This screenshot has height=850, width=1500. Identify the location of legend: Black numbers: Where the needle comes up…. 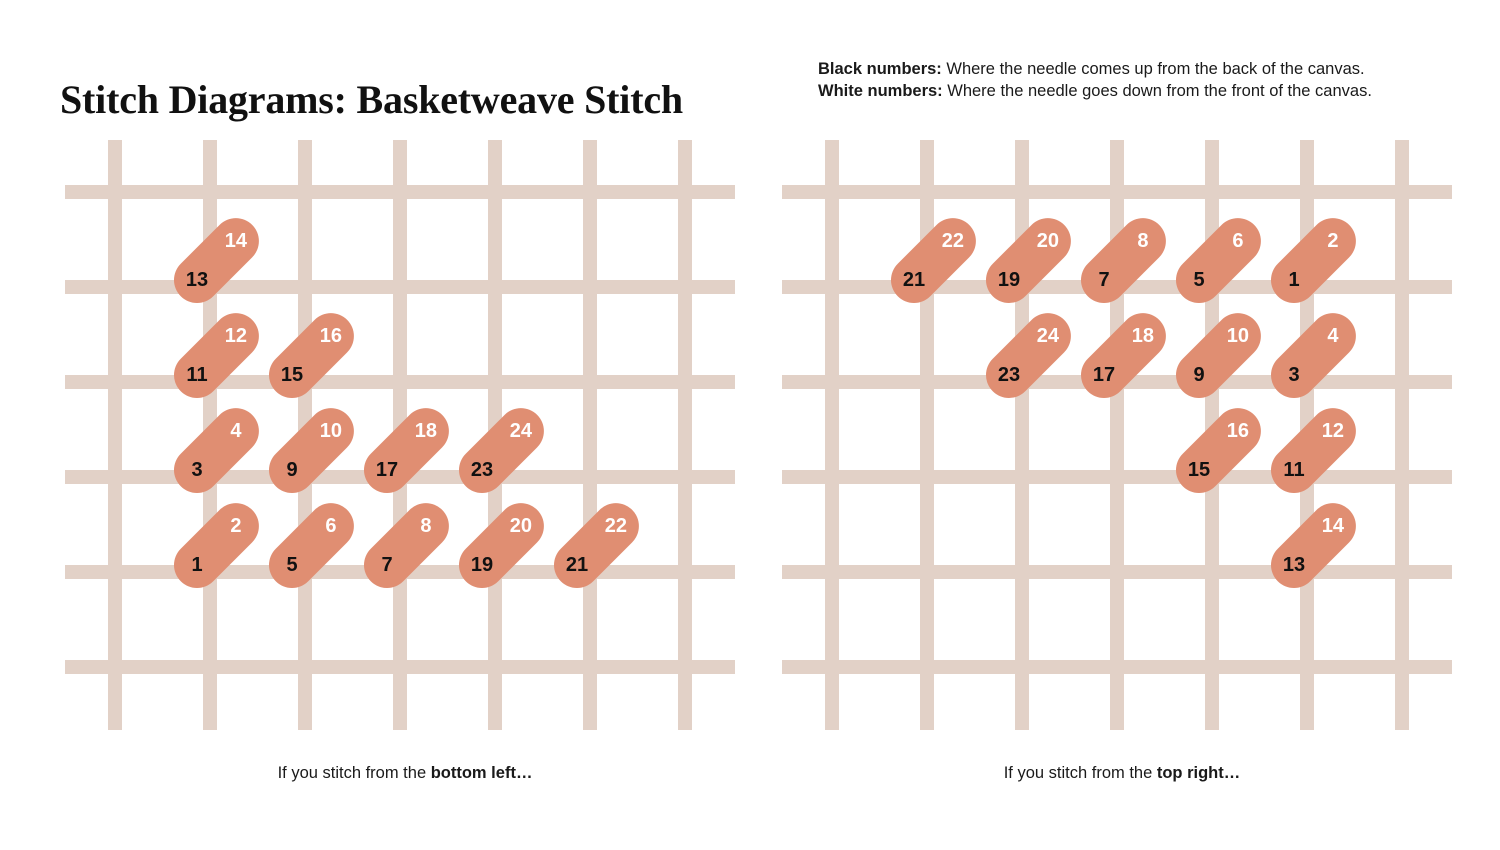
(1148, 80).